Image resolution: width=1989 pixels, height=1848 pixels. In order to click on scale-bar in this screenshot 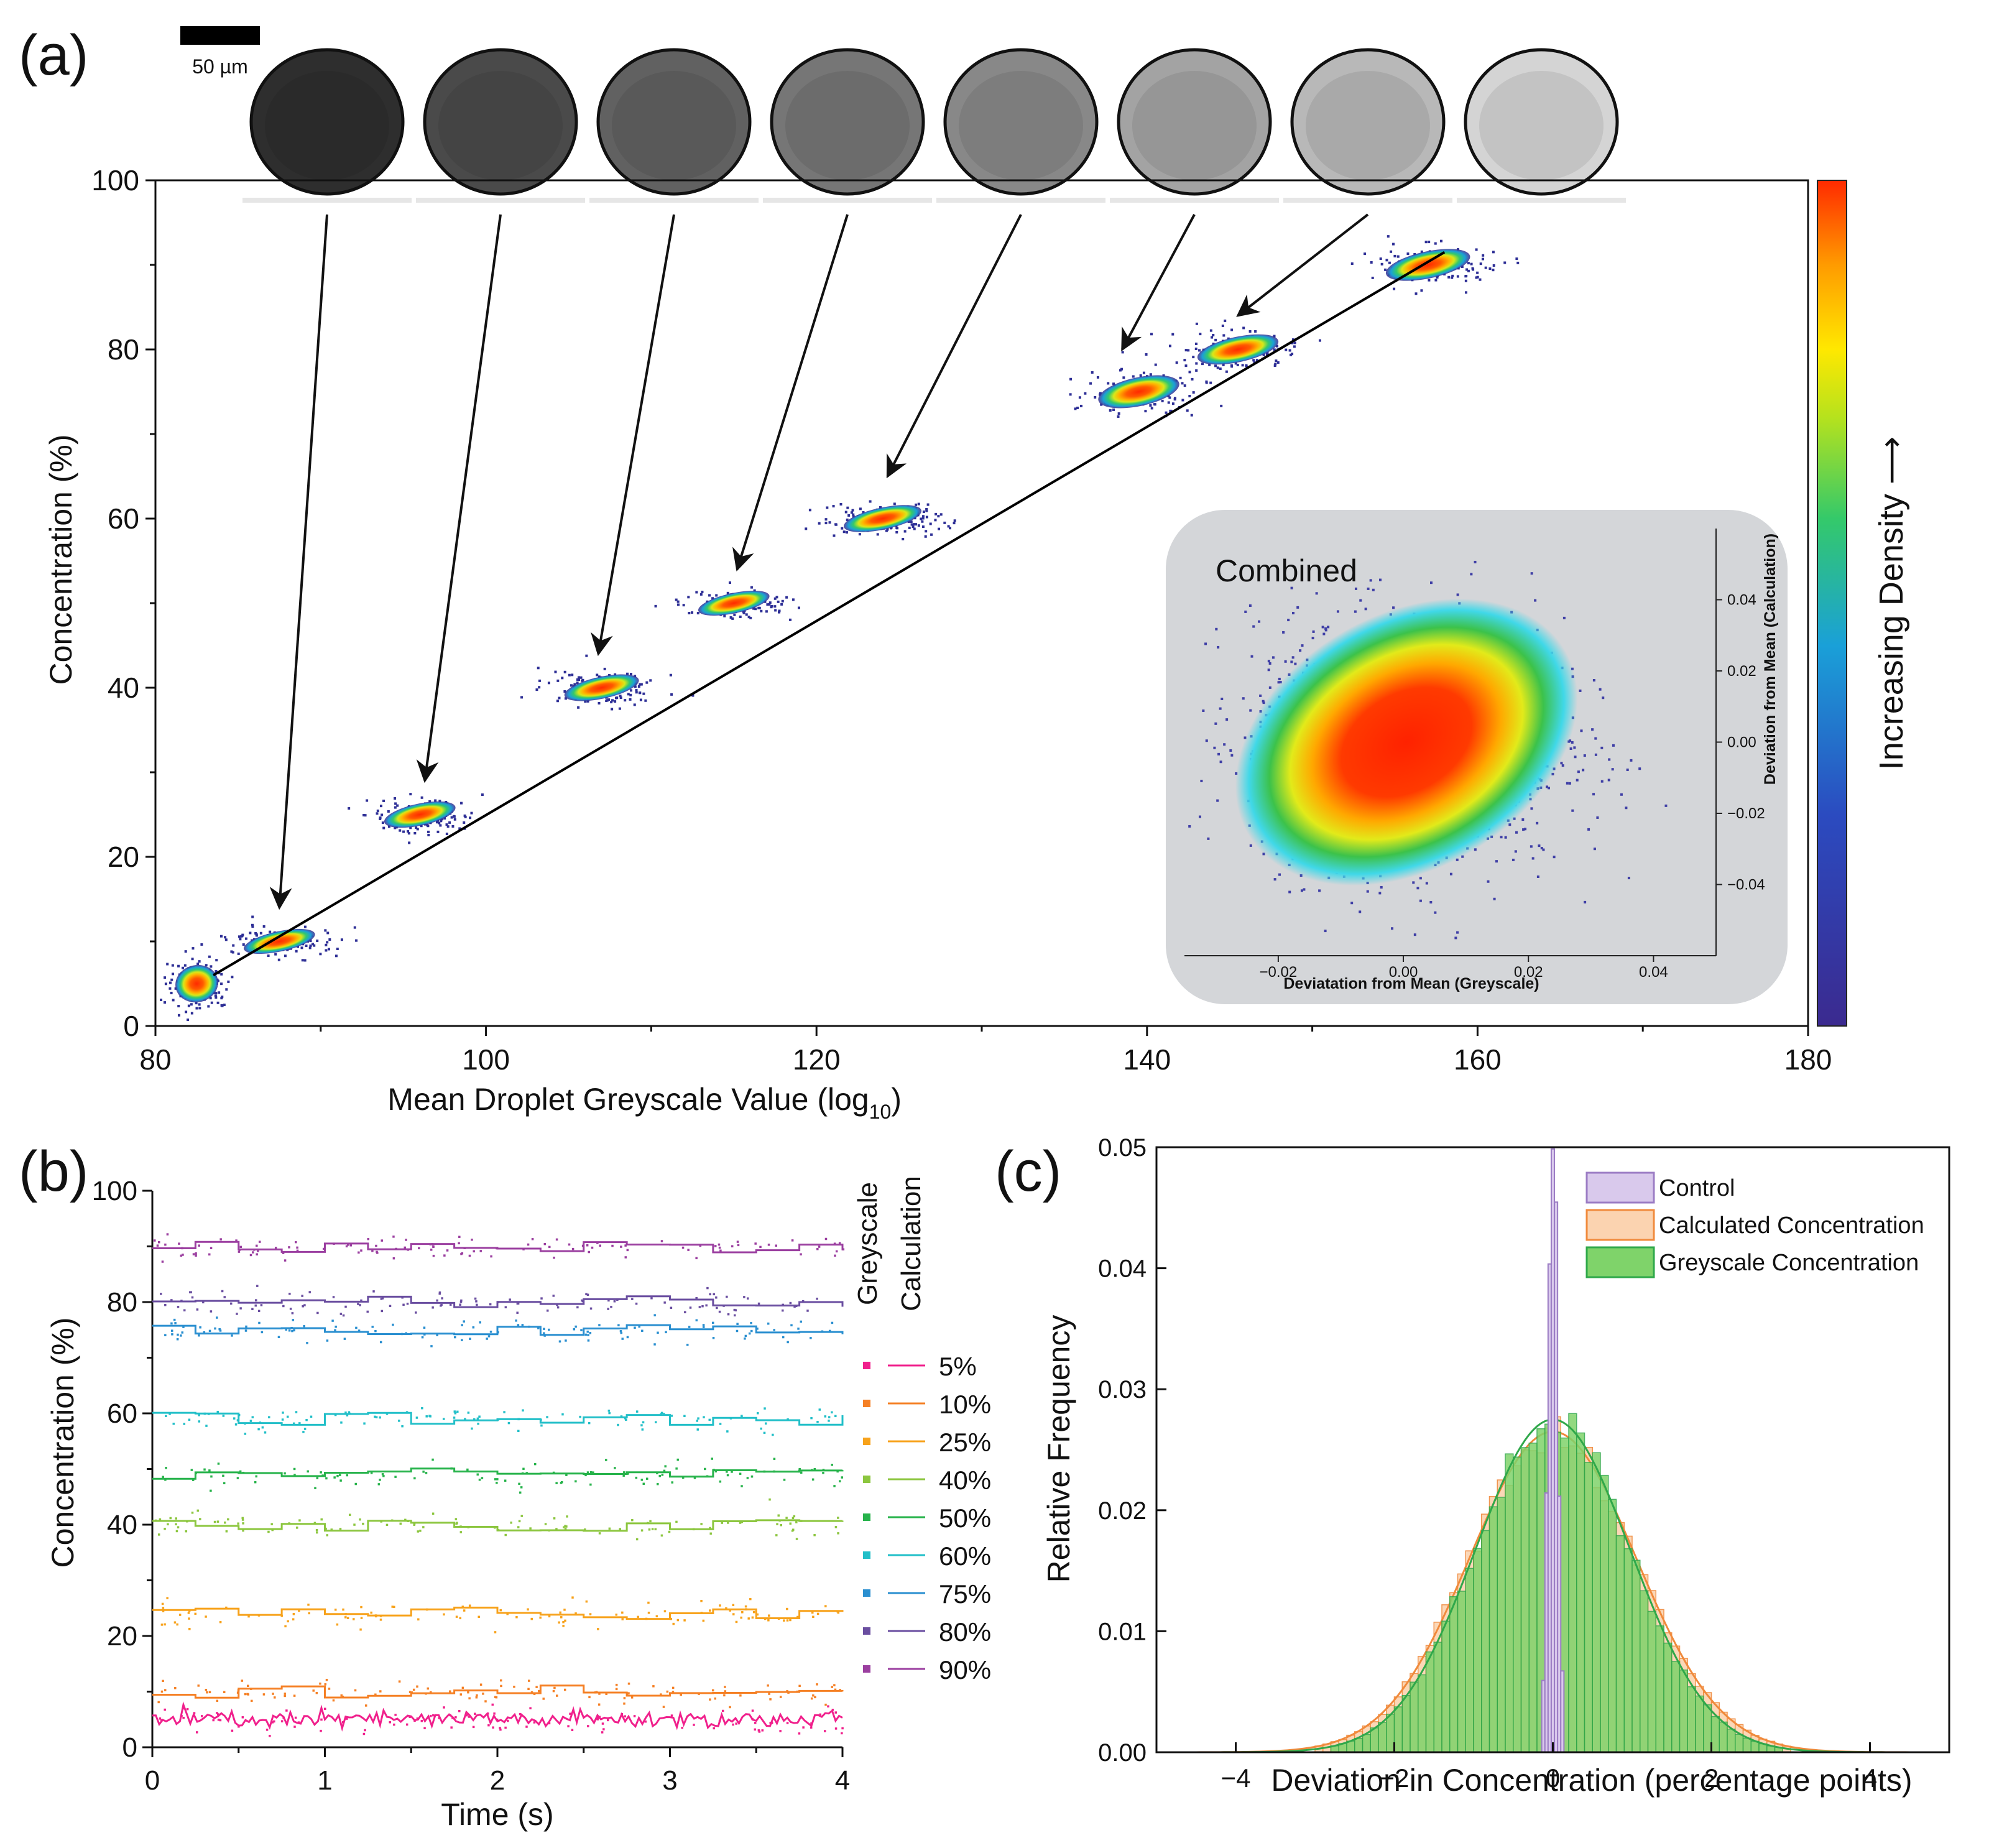, I will do `click(220, 35)`.